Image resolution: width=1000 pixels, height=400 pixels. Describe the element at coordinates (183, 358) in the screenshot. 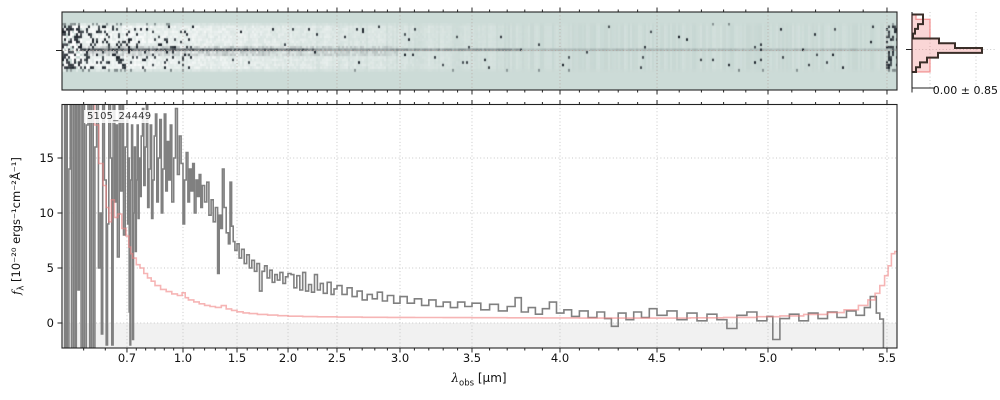

I see `x-tick-label: 1.0` at that location.